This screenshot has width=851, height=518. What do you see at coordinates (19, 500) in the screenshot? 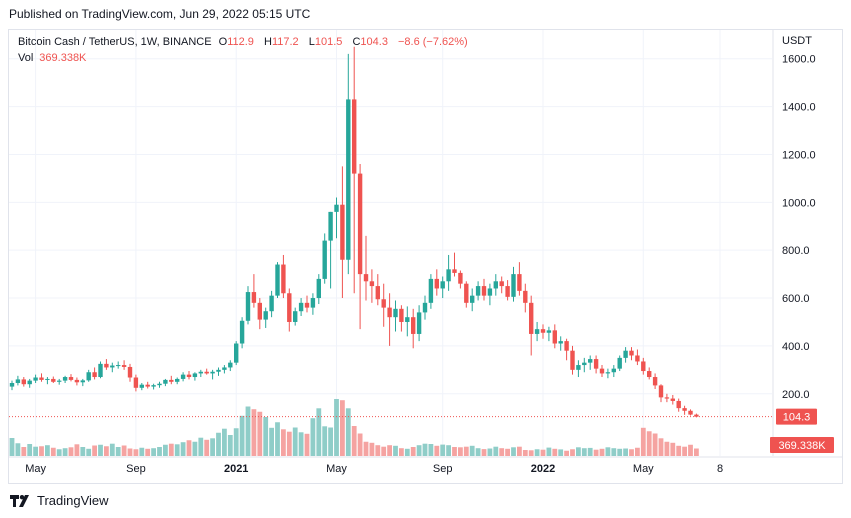
I see `tradingview-logo-icon` at bounding box center [19, 500].